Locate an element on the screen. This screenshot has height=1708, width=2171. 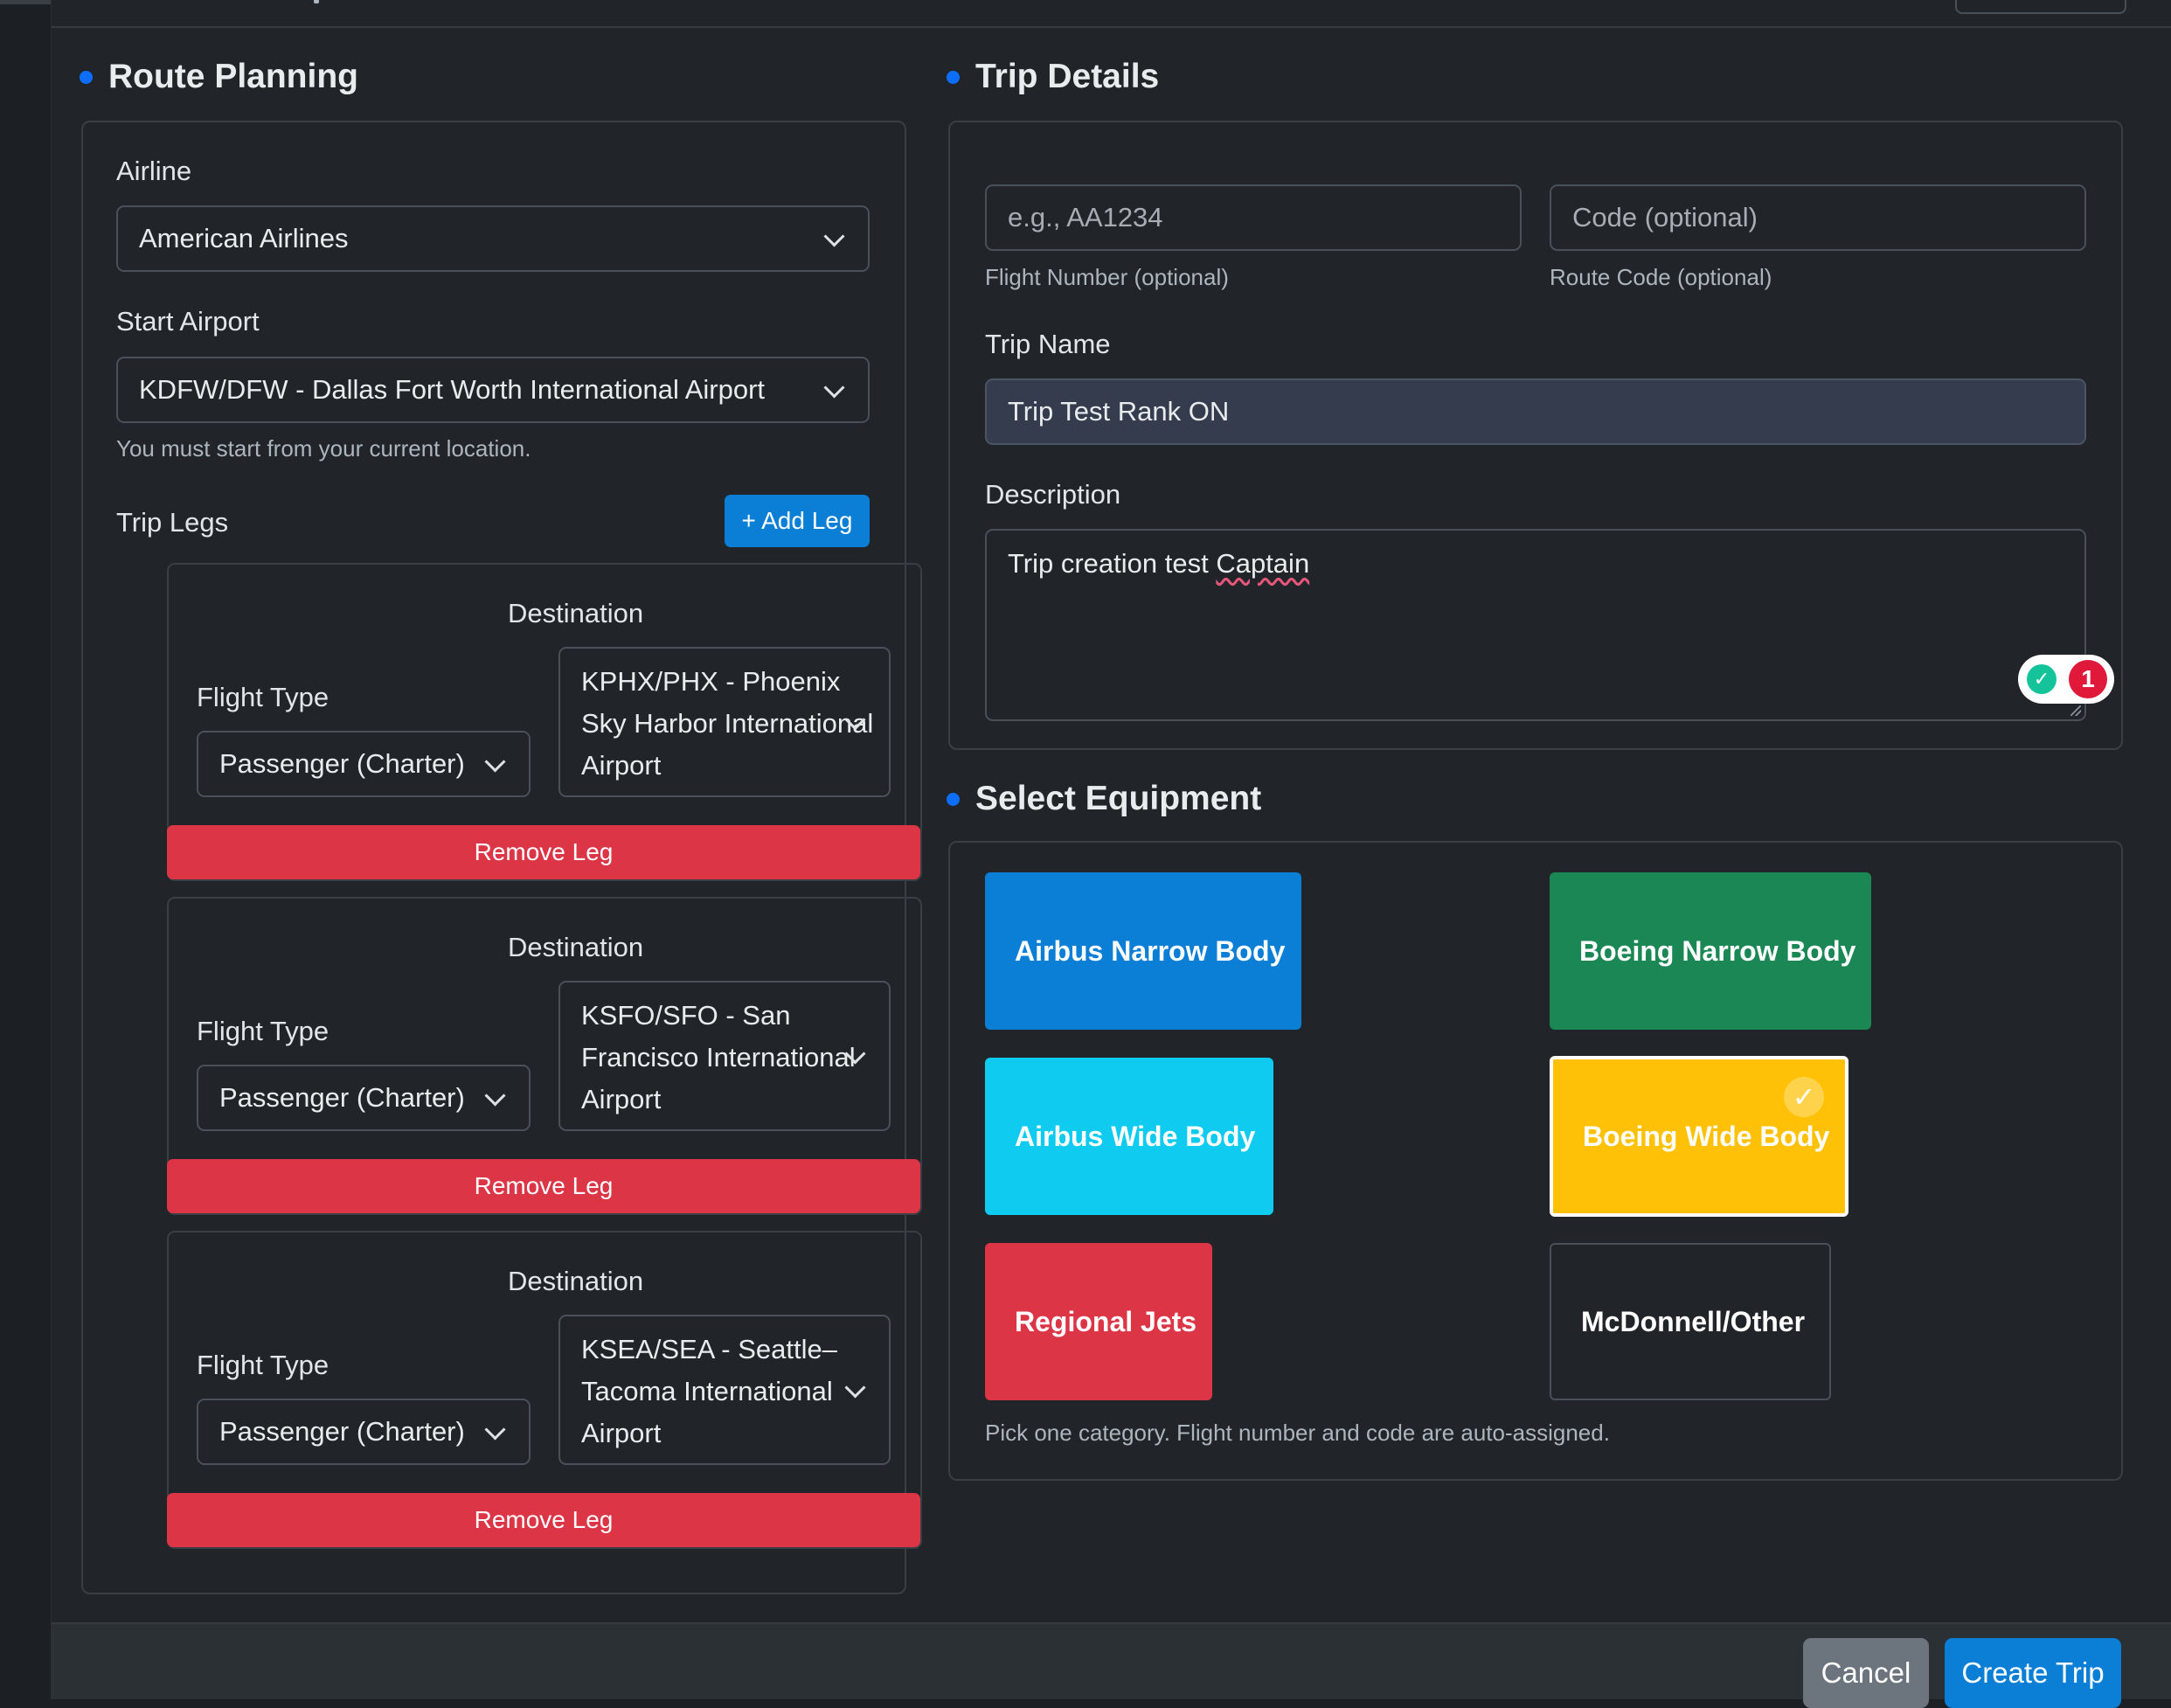
header-close-button is located at coordinates (2040, 7).